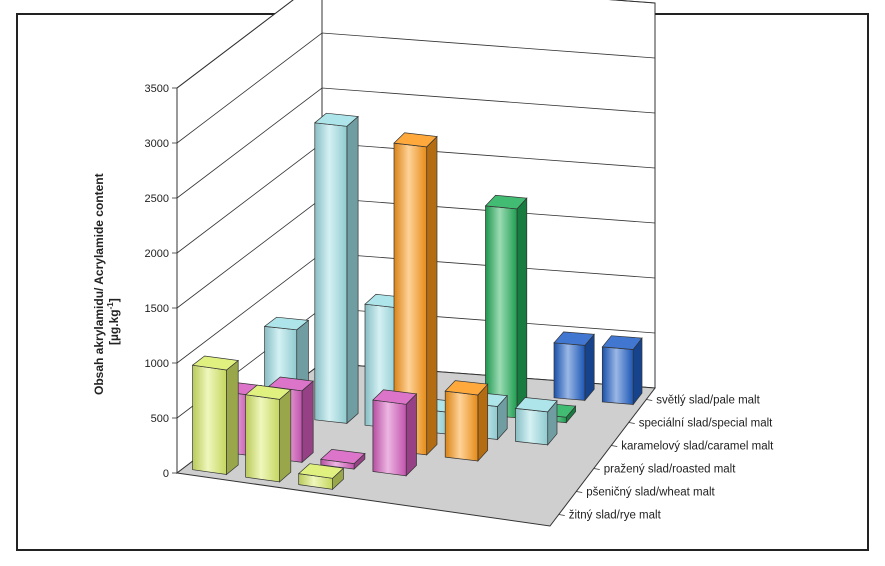 This screenshot has height=566, width=885. I want to click on y-axis-label-line1: Obsah akrylamidu/ Acrylamide content, so click(99, 284).